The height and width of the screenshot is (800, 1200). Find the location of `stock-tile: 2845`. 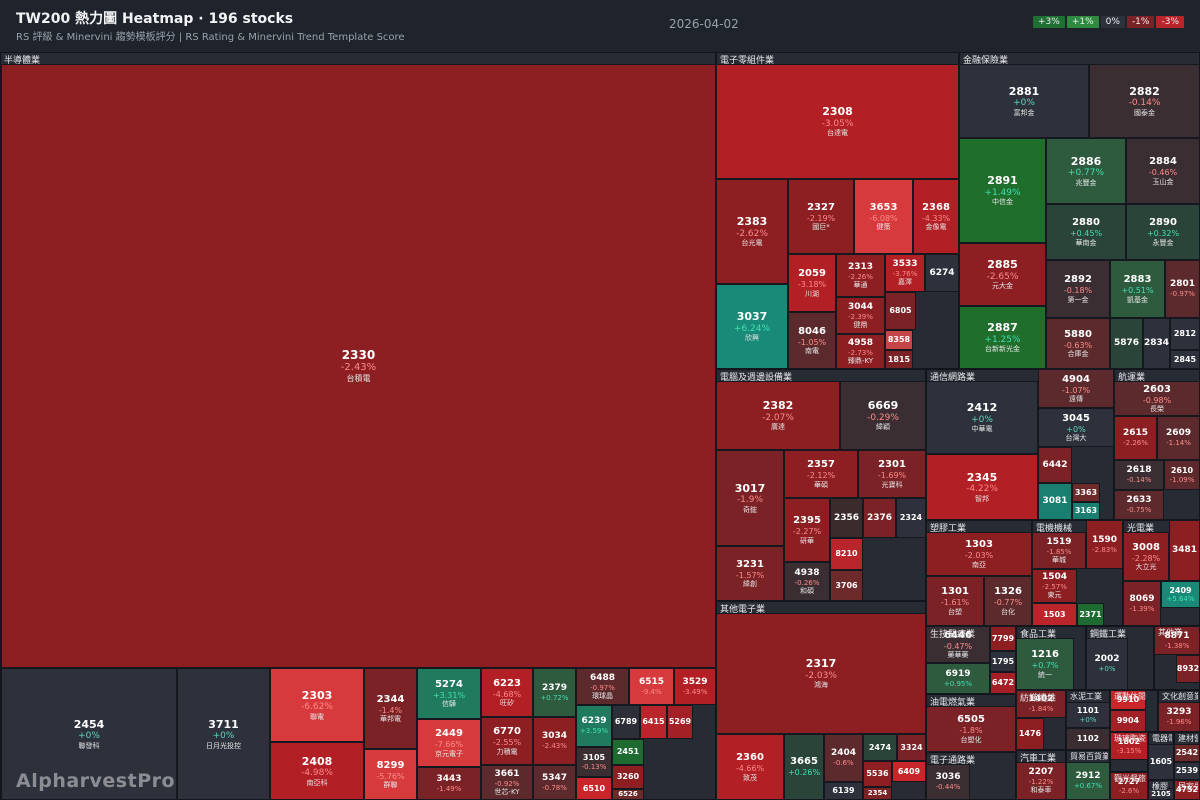

stock-tile: 2845 is located at coordinates (1185, 359).